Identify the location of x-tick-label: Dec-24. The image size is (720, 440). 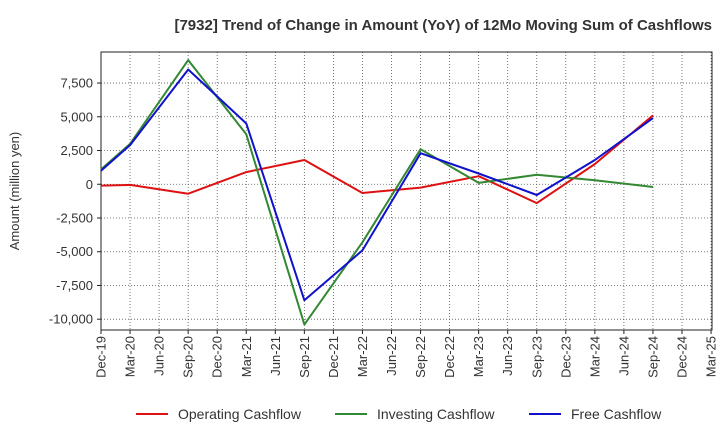
(682, 357).